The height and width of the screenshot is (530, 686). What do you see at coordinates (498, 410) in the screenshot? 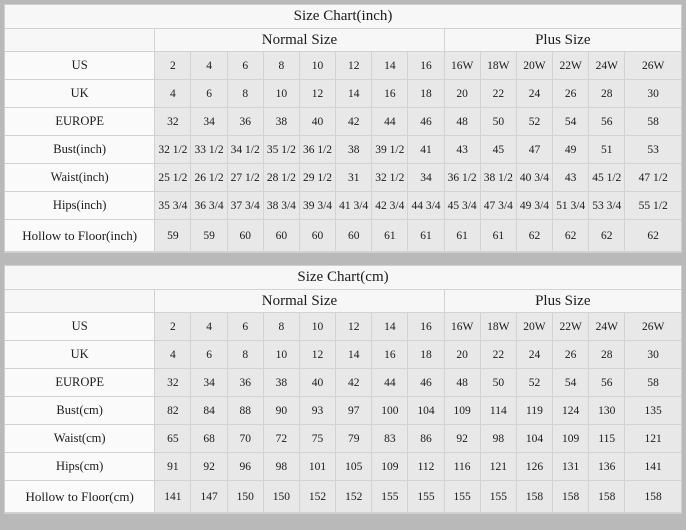
I see `table-cell: 114` at bounding box center [498, 410].